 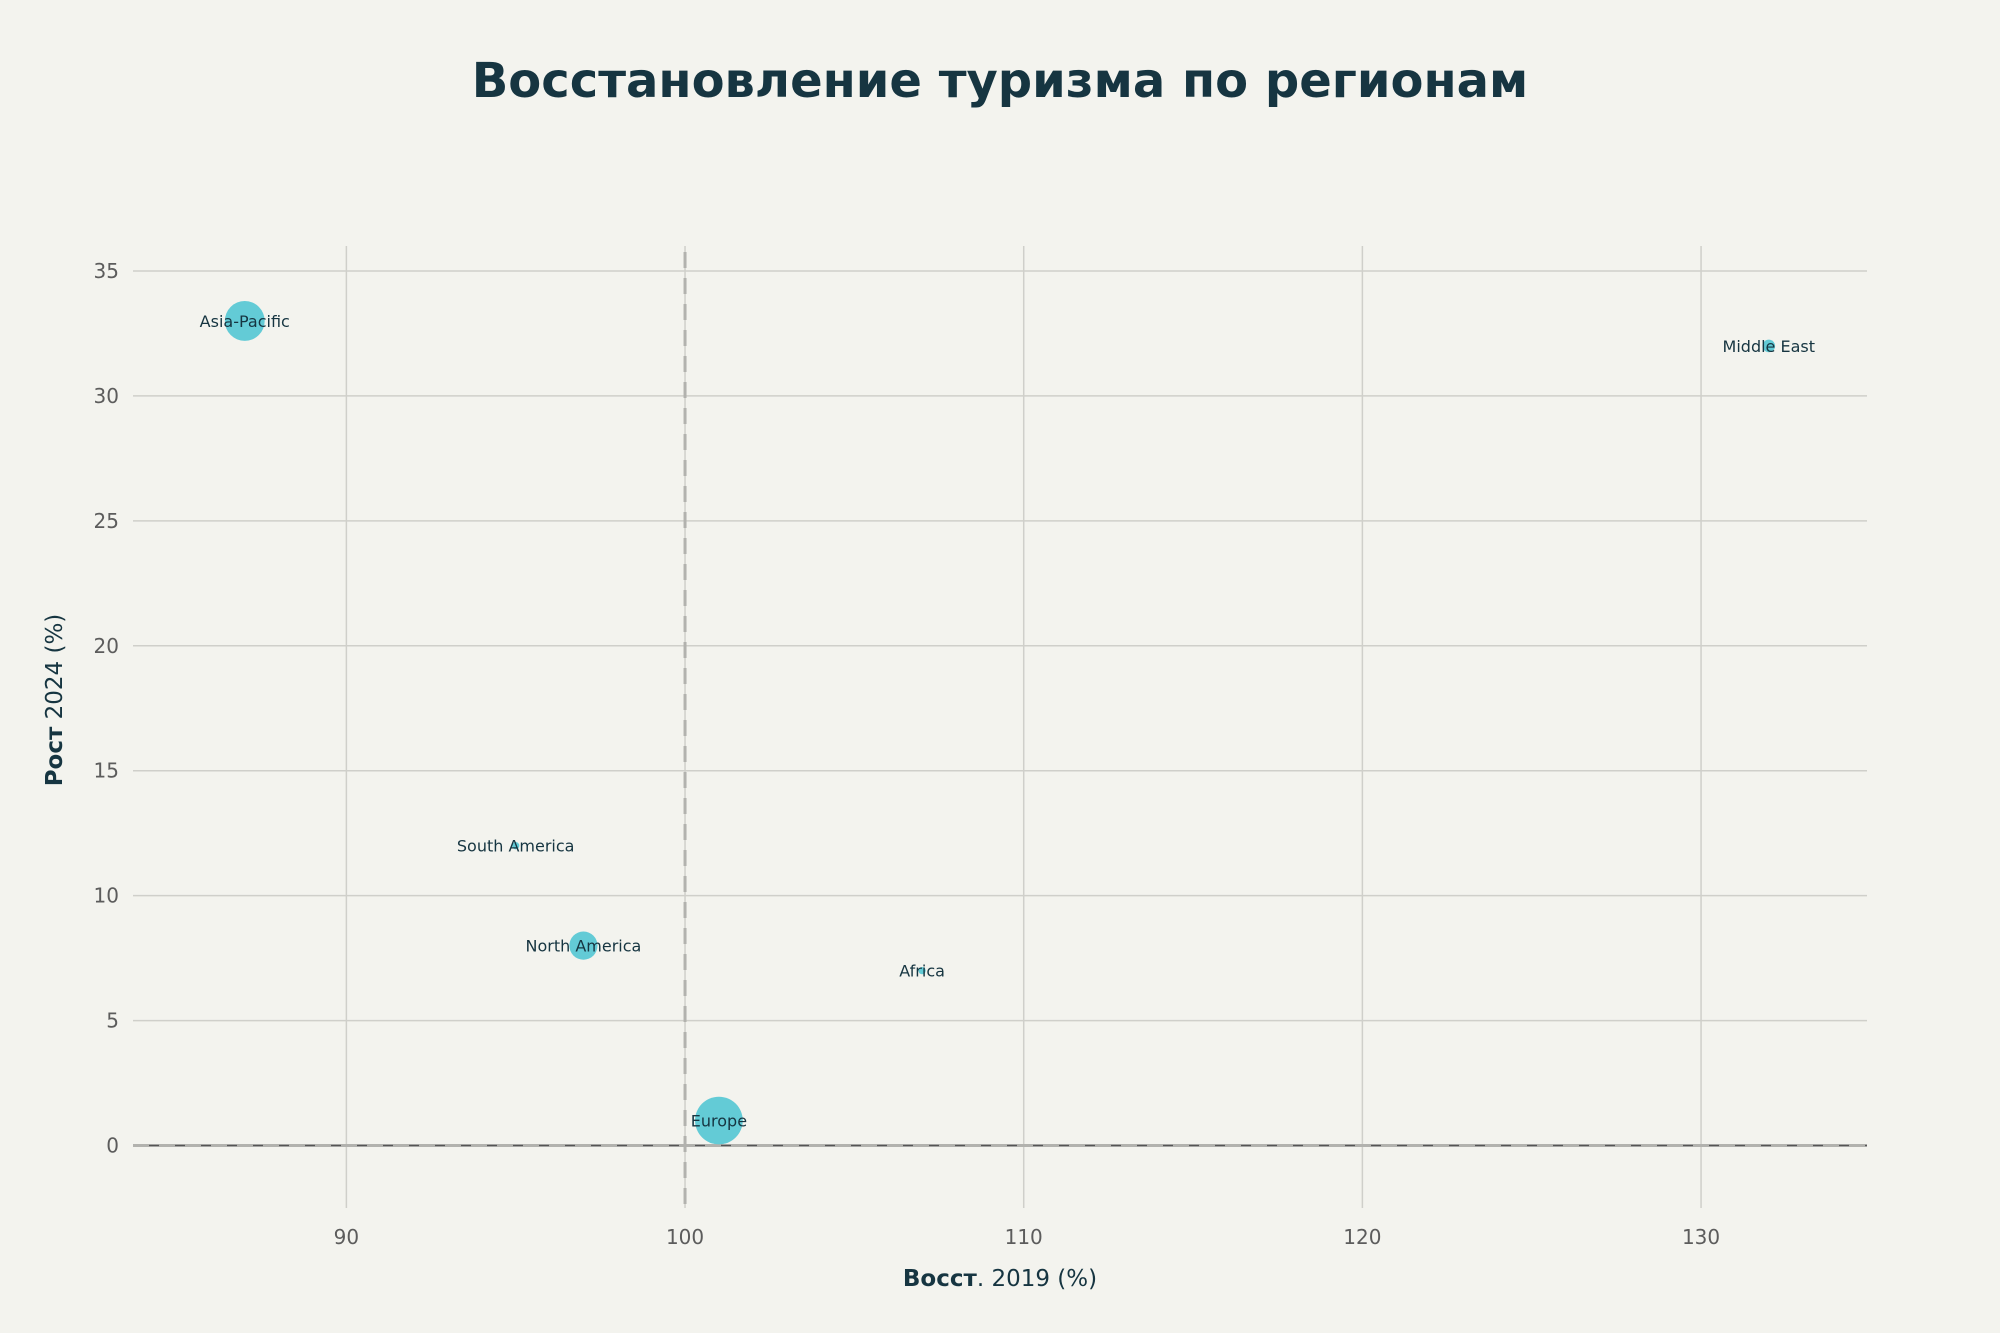 What do you see at coordinates (685, 1237) in the screenshot?
I see `x-tick-label: 100` at bounding box center [685, 1237].